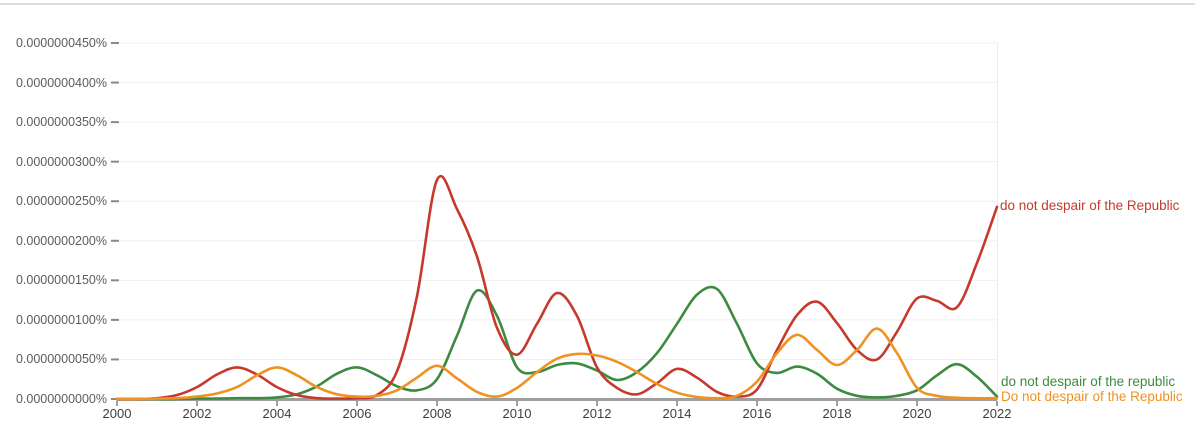  What do you see at coordinates (61, 161) in the screenshot?
I see `y-axis-label: 0.0000000300%` at bounding box center [61, 161].